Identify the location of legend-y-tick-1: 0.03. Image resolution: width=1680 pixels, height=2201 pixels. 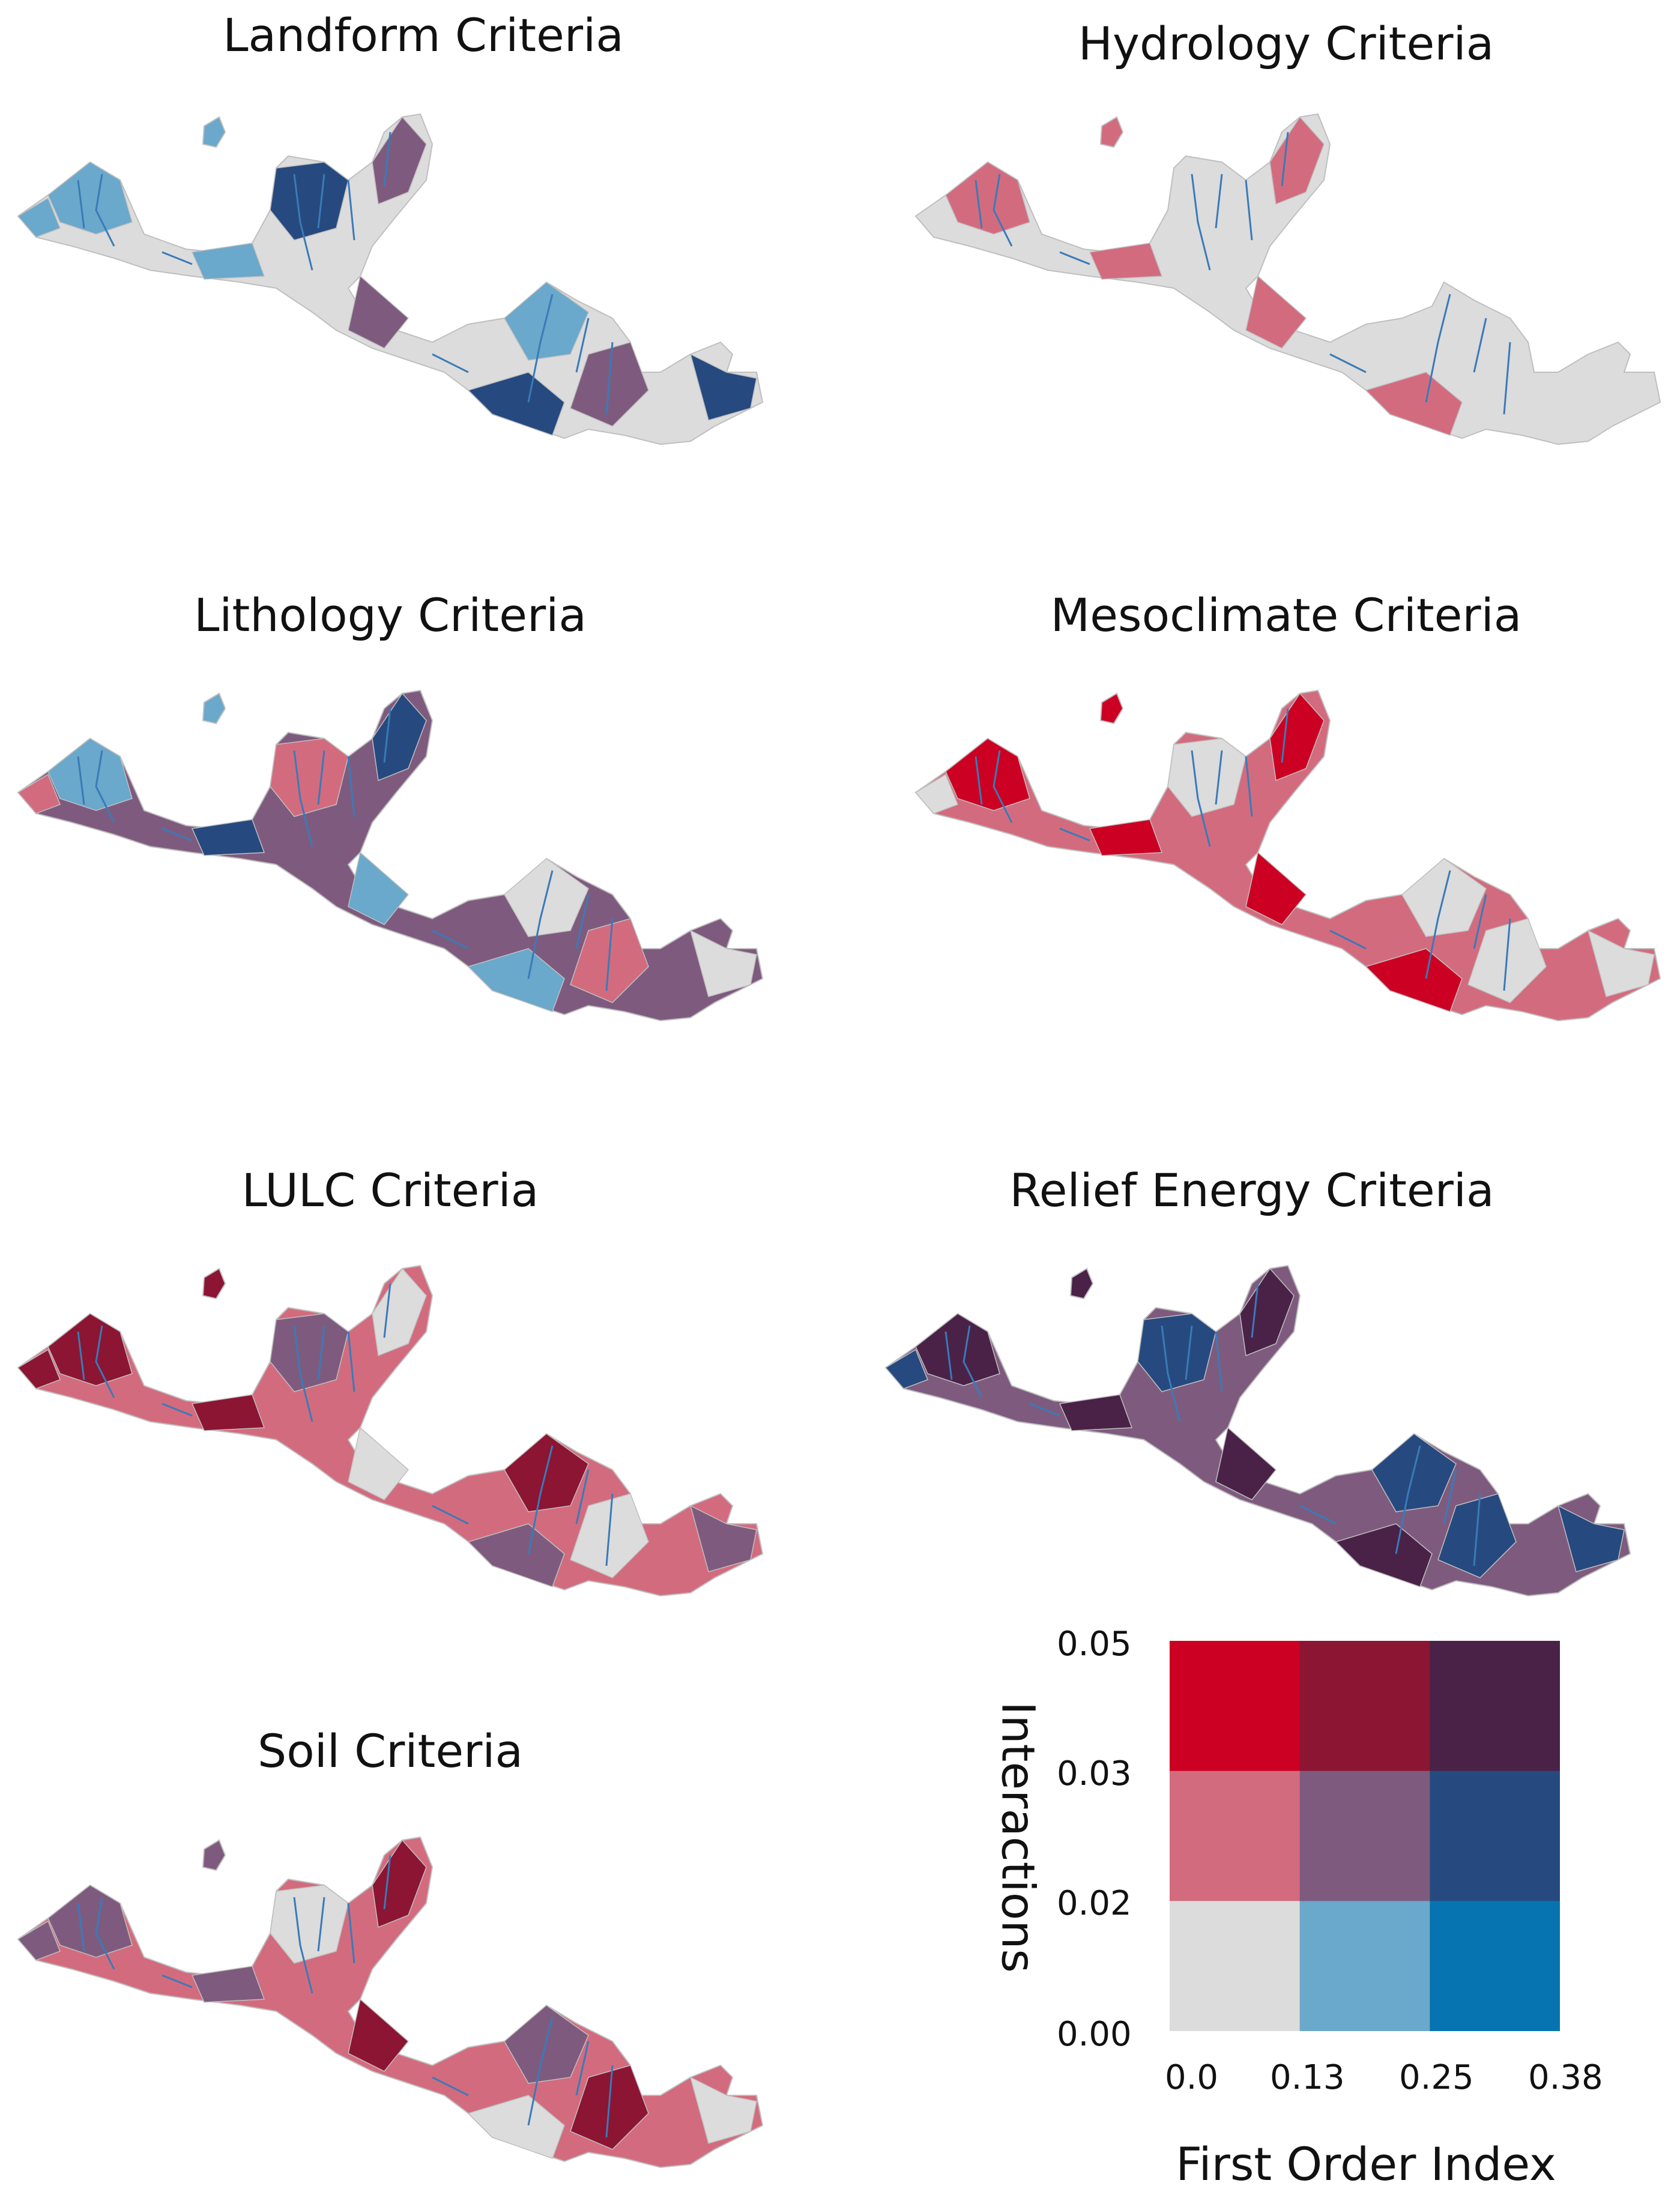
(1094, 1773).